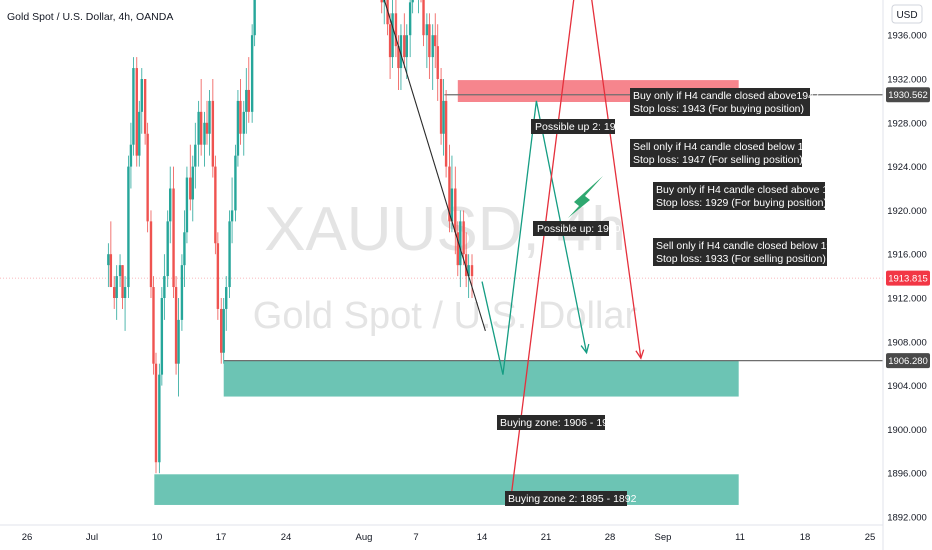  What do you see at coordinates (741, 259) in the screenshot?
I see `sell-1929-line2: Stop loss: 1933 (For selling position)` at bounding box center [741, 259].